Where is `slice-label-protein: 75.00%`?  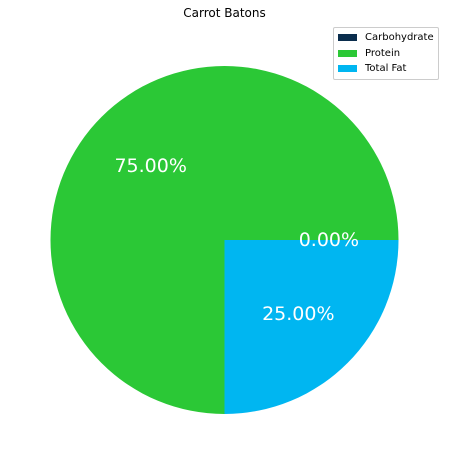
slice-label-protein: 75.00% is located at coordinates (150, 166).